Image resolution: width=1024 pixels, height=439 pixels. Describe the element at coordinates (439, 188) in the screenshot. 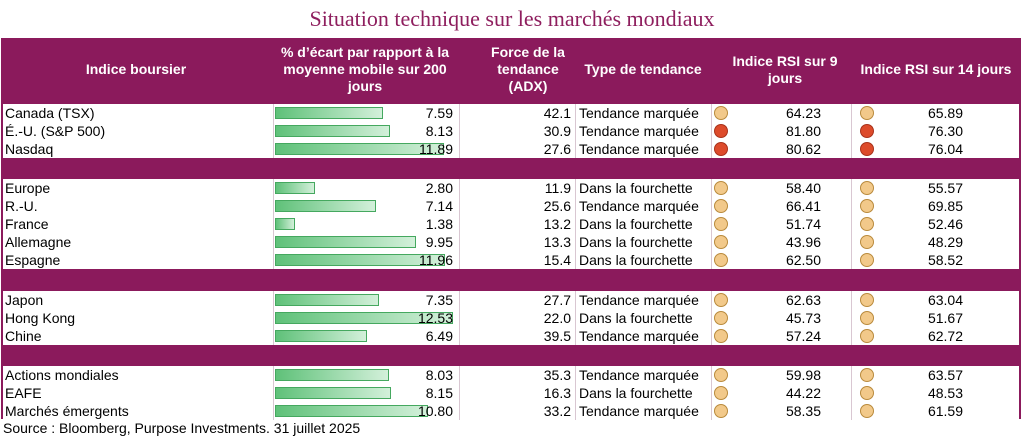

I see `pct-ma-value: 2.80` at that location.